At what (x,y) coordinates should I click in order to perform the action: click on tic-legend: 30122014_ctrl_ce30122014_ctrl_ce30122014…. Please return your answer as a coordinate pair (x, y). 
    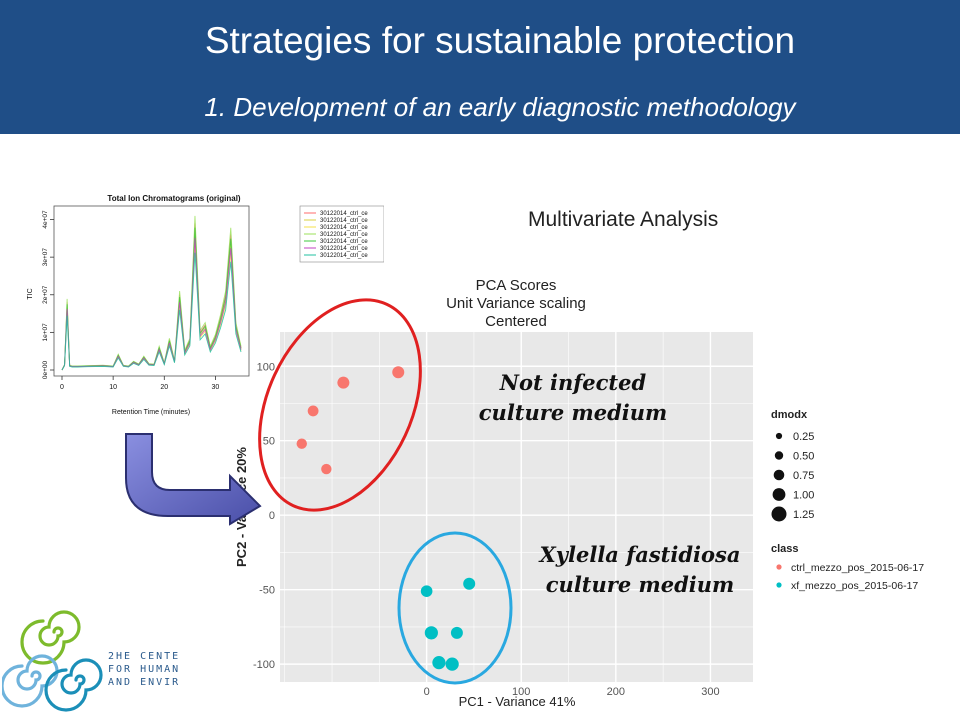
    Looking at the image, I should click on (341, 234).